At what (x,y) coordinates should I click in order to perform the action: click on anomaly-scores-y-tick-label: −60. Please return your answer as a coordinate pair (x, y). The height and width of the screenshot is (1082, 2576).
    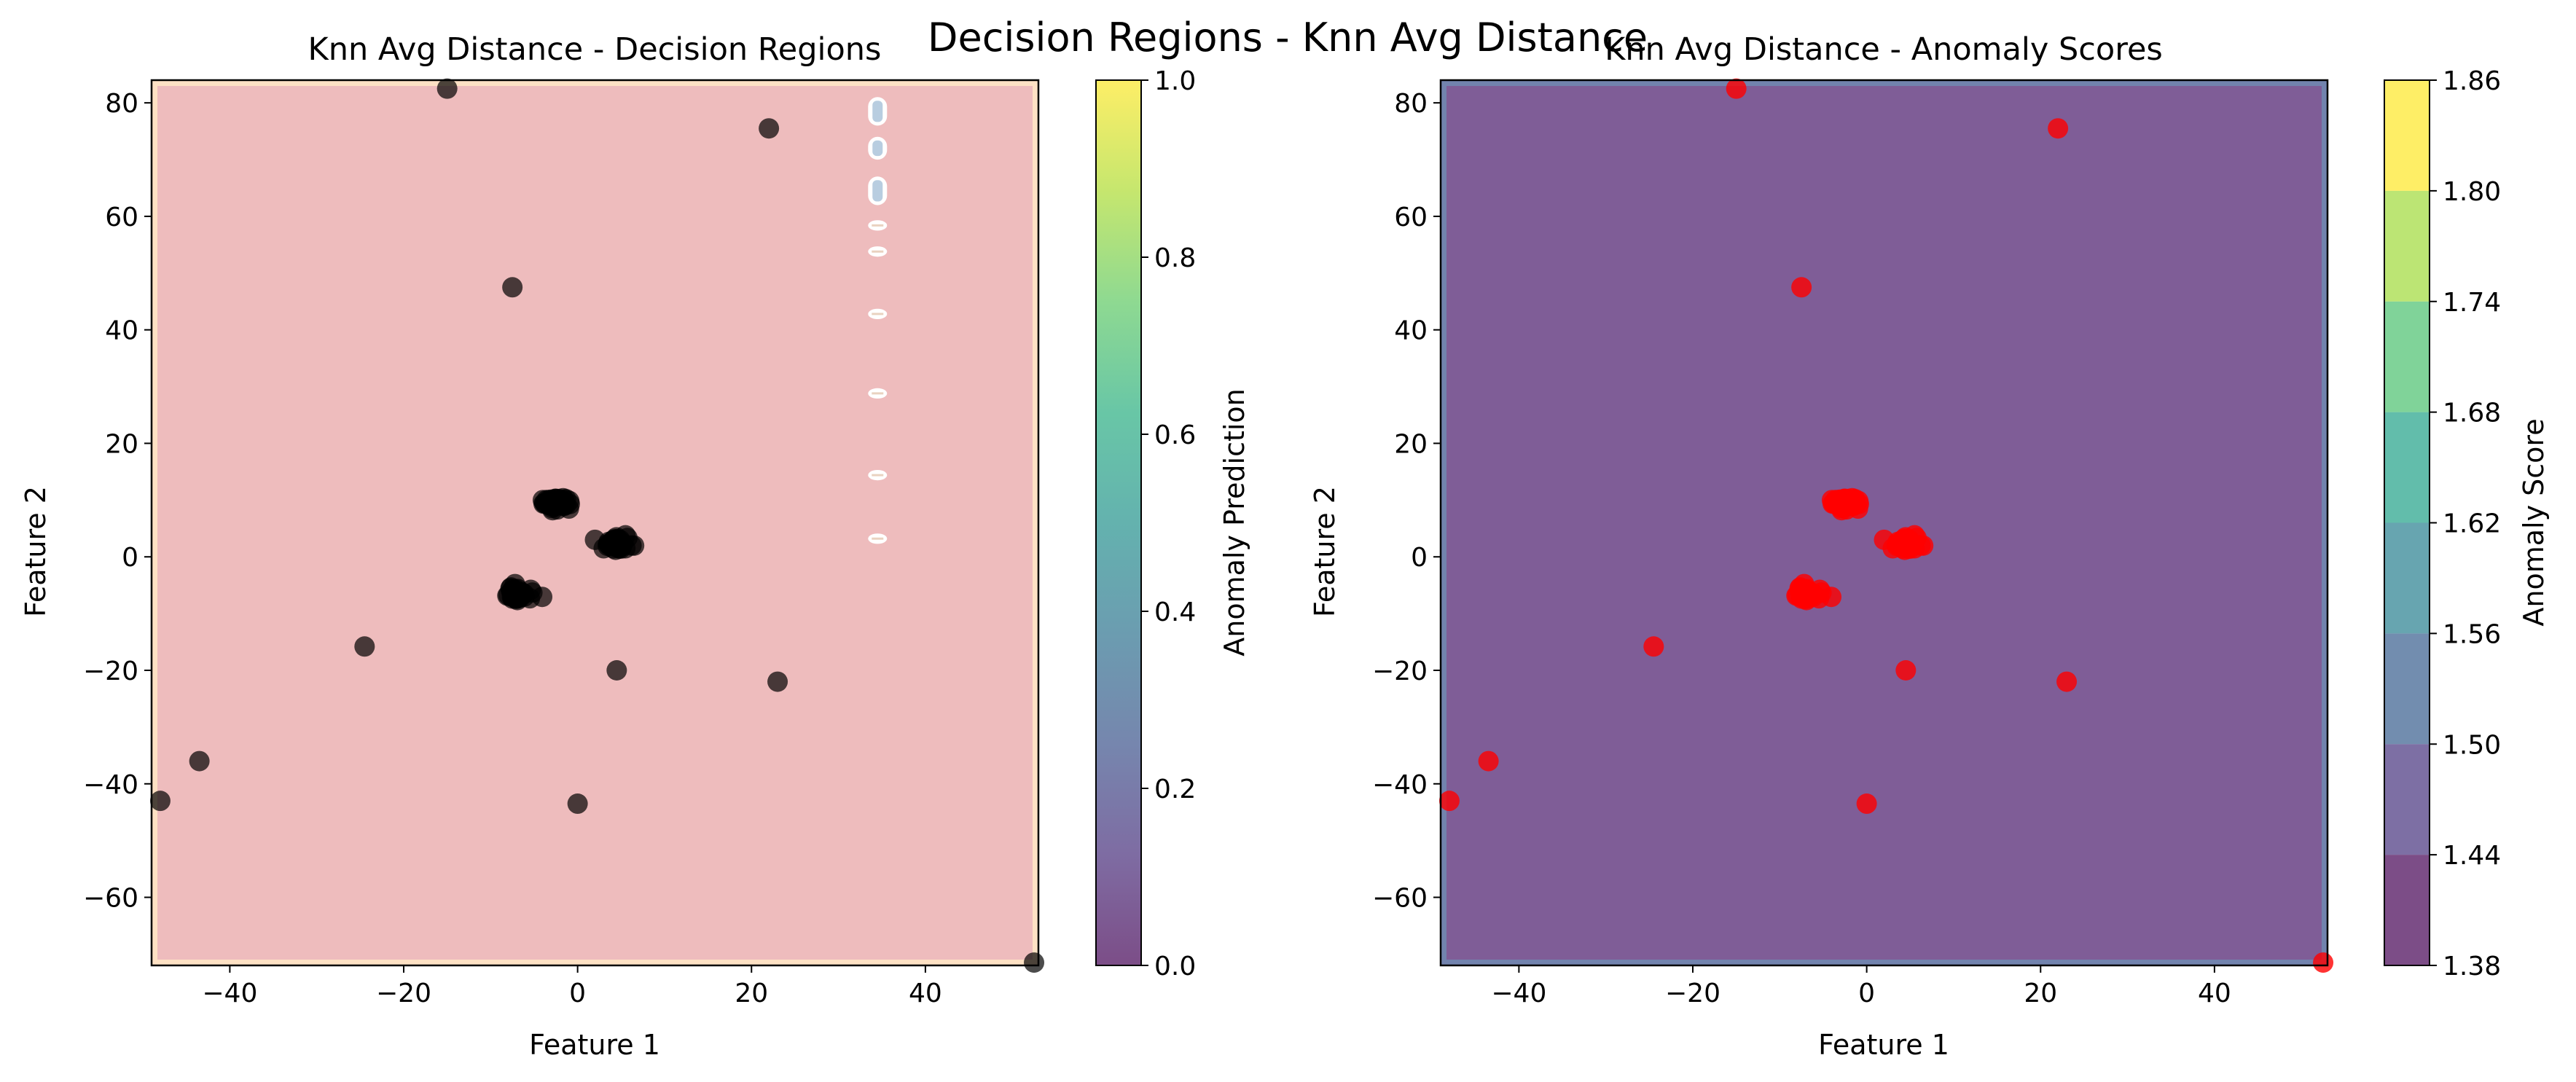
    Looking at the image, I should click on (1400, 899).